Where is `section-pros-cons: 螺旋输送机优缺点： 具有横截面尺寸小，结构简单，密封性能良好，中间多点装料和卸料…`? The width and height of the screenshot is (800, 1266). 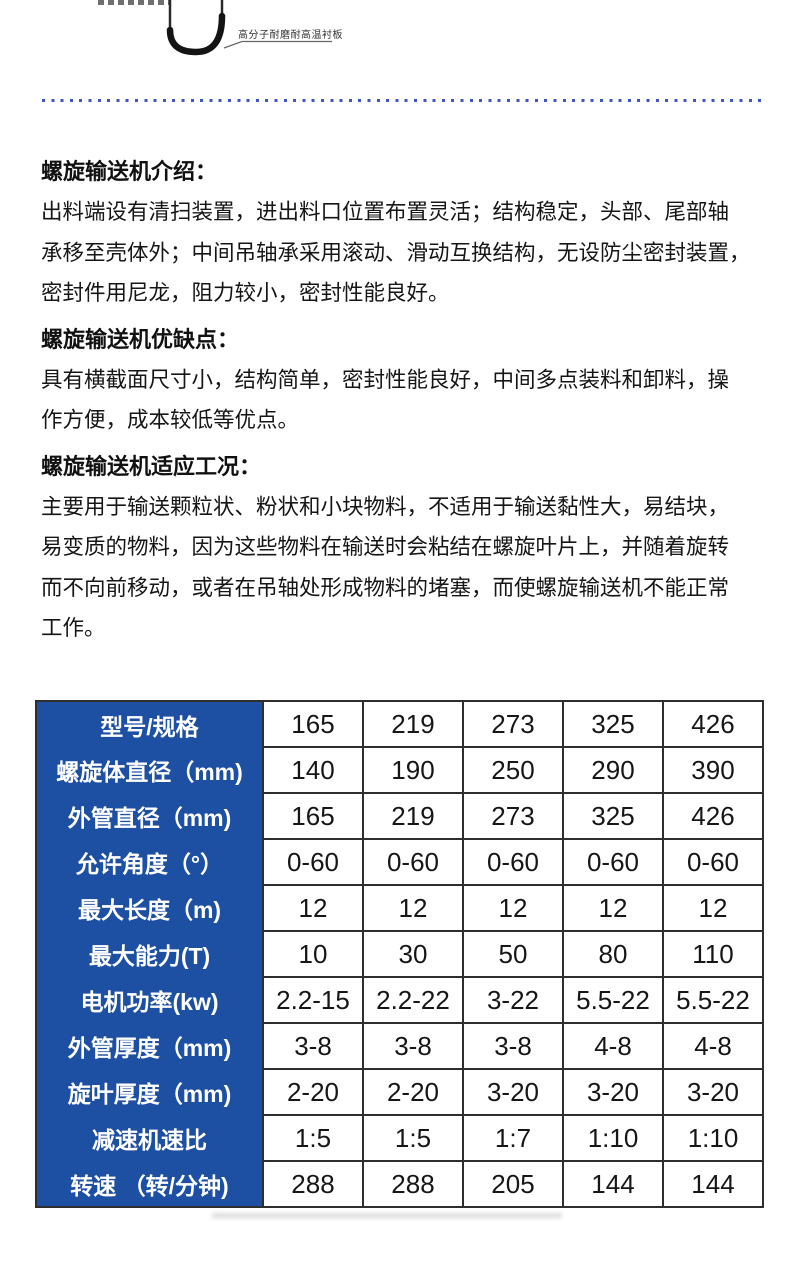 section-pros-cons: 螺旋输送机优缺点： 具有横截面尺寸小，结构简单，密封性能良好，中间多点装料和卸料… is located at coordinates (403, 382).